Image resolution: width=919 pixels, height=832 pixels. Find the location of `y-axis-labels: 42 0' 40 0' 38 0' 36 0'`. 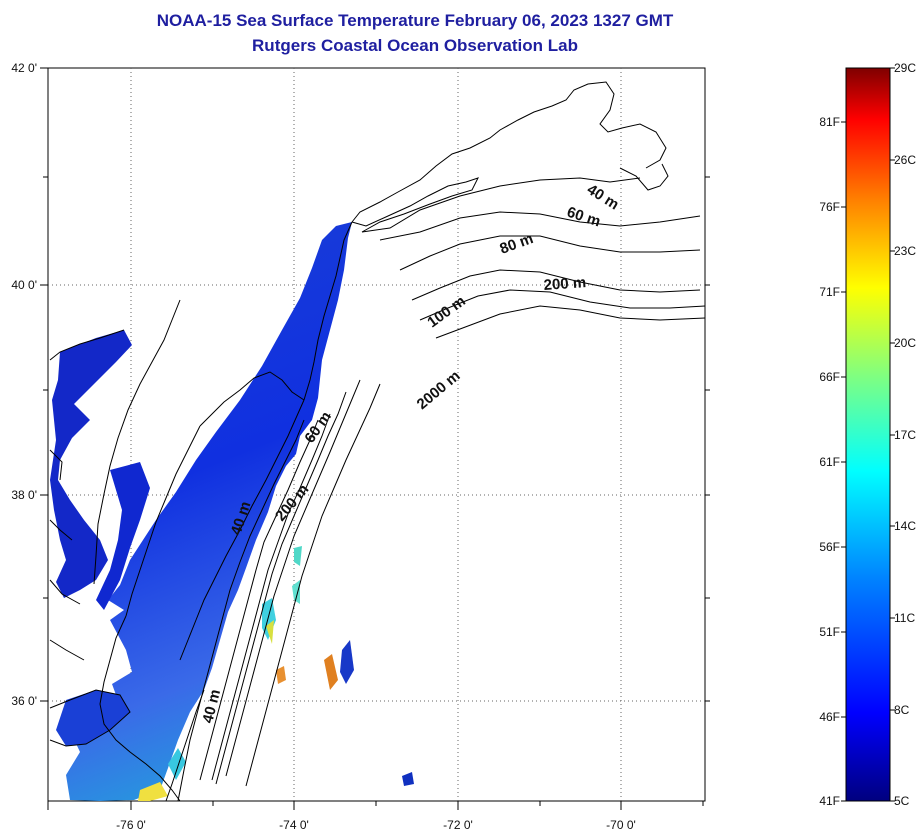

y-axis-labels: 42 0' 40 0' 38 0' 36 0' is located at coordinates (24, 384).